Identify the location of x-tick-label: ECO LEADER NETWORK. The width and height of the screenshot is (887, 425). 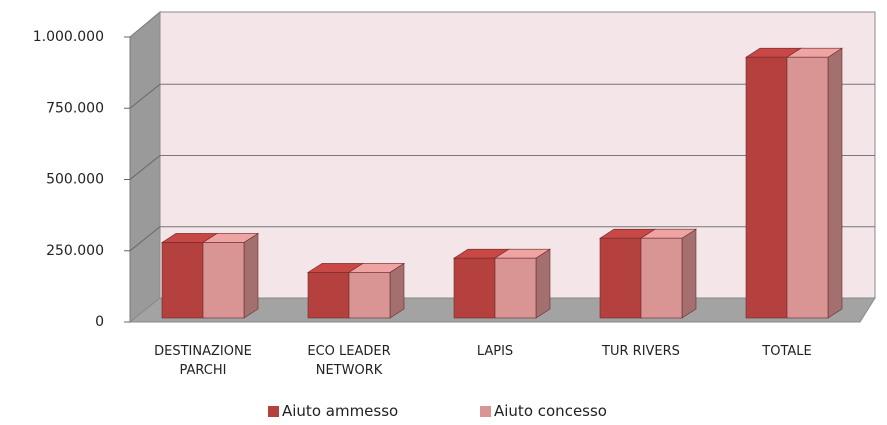
(349, 361).